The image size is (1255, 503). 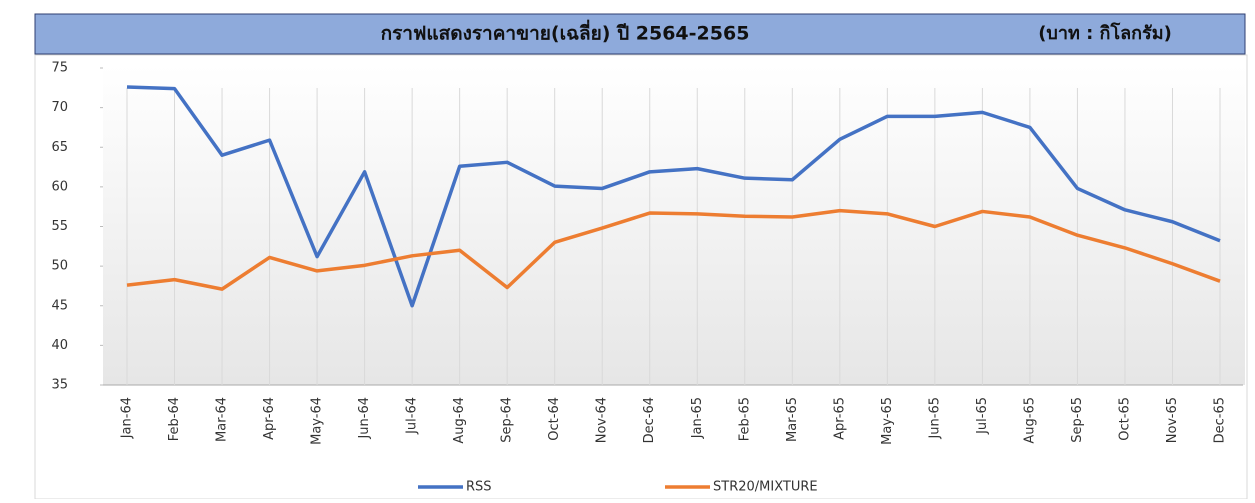 What do you see at coordinates (744, 419) in the screenshot?
I see `x-tick-label: Feb-65` at bounding box center [744, 419].